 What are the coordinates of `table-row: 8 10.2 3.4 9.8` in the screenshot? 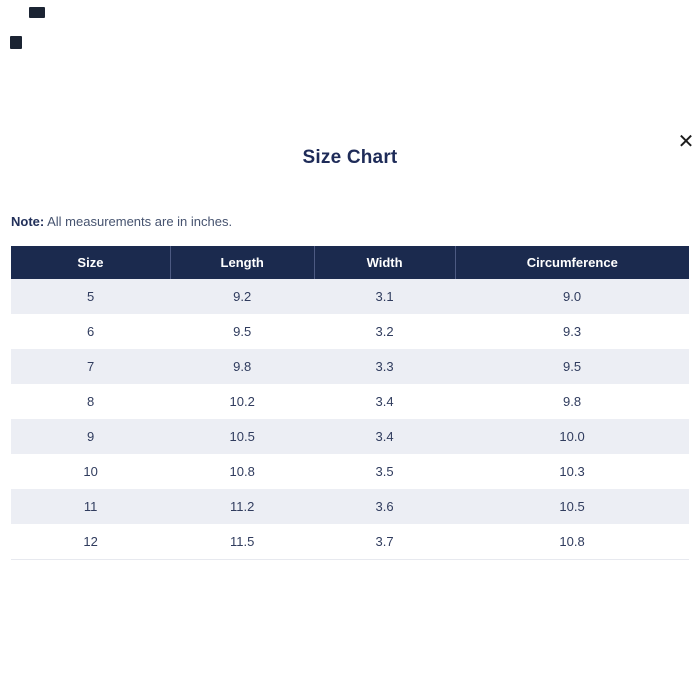 It's located at (350, 401).